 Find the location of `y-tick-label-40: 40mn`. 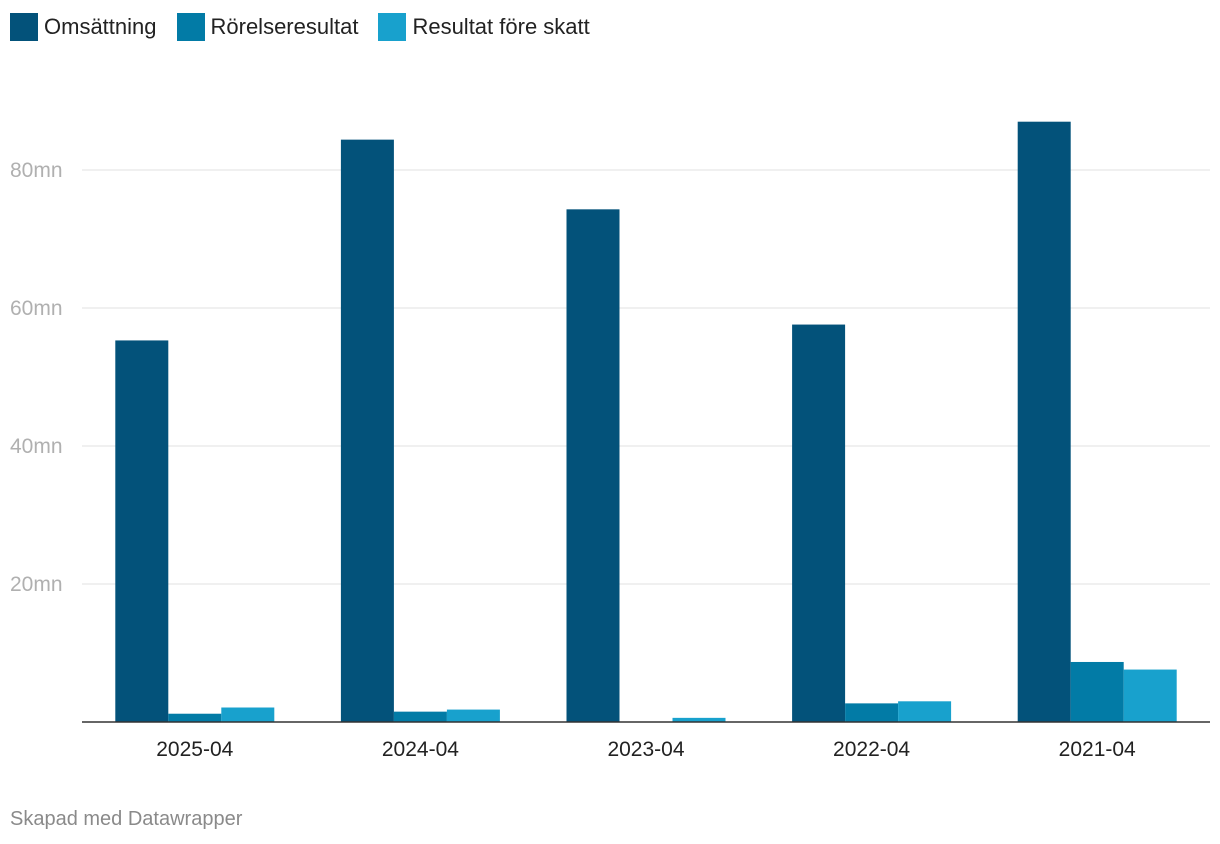

y-tick-label-40: 40mn is located at coordinates (36, 446).